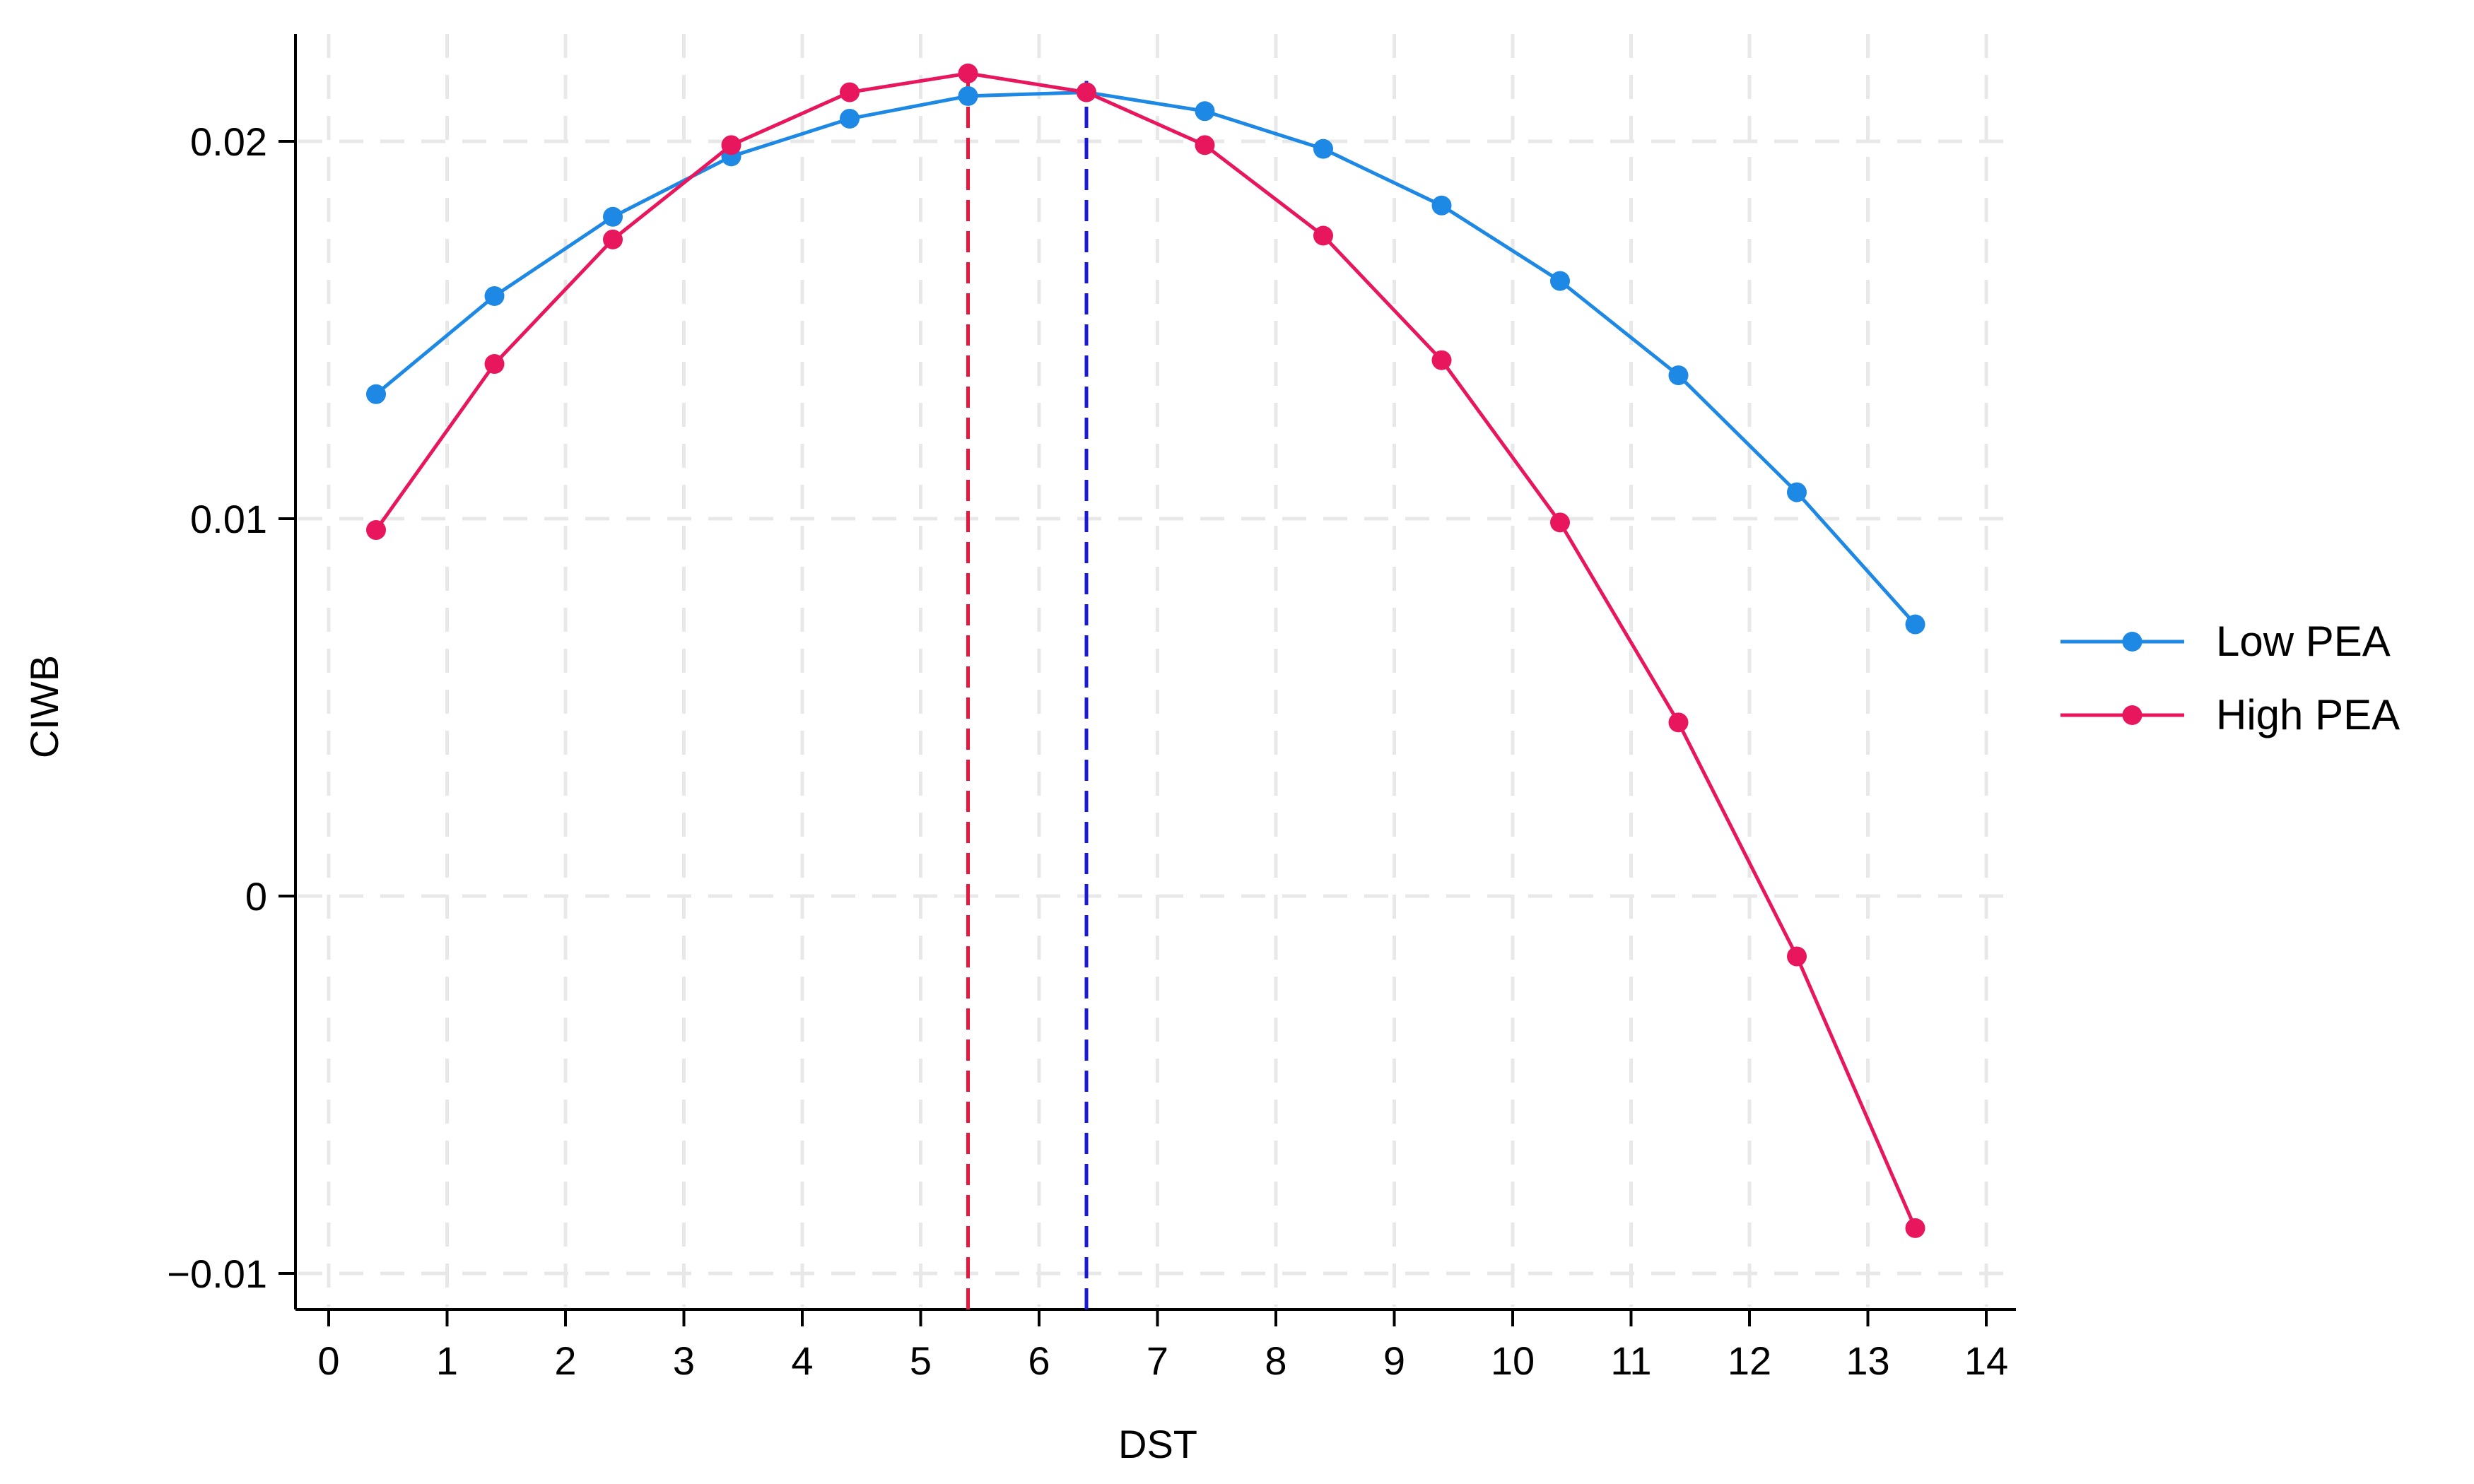 The width and height of the screenshot is (2474, 1484). I want to click on legend-marker-high-pea, so click(2132, 715).